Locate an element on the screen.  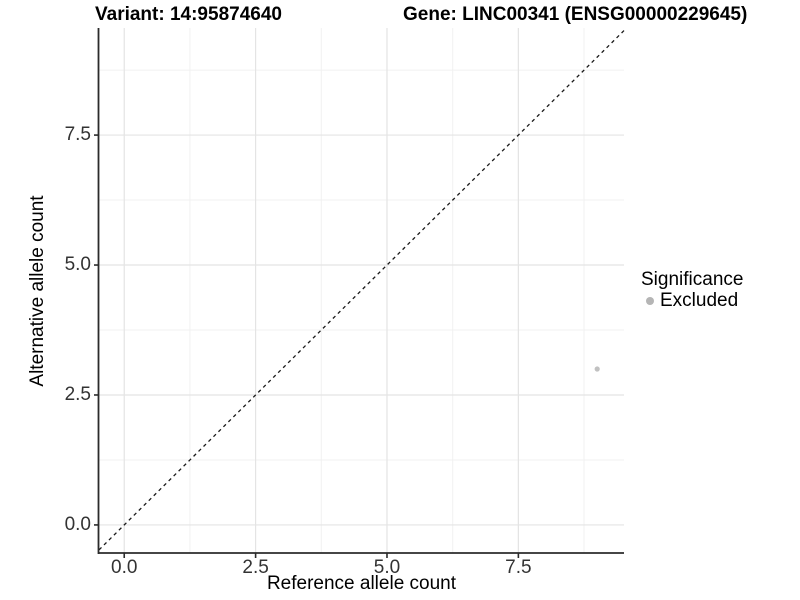
legend-key is located at coordinates (649, 301).